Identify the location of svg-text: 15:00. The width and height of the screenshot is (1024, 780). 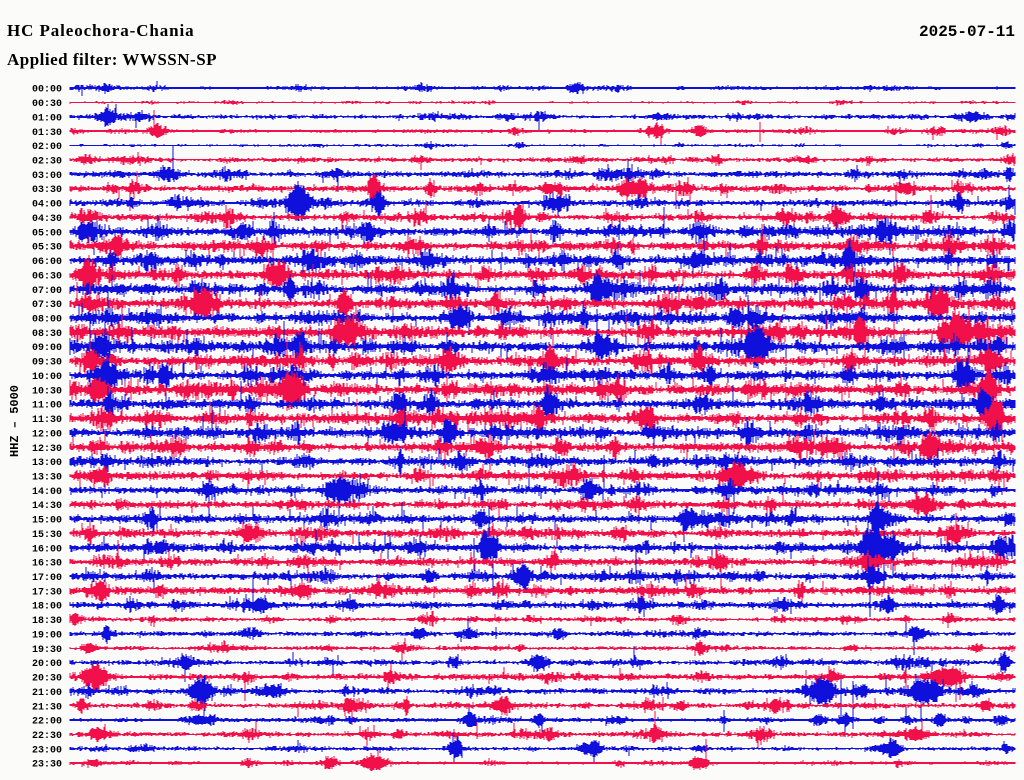
(47, 521).